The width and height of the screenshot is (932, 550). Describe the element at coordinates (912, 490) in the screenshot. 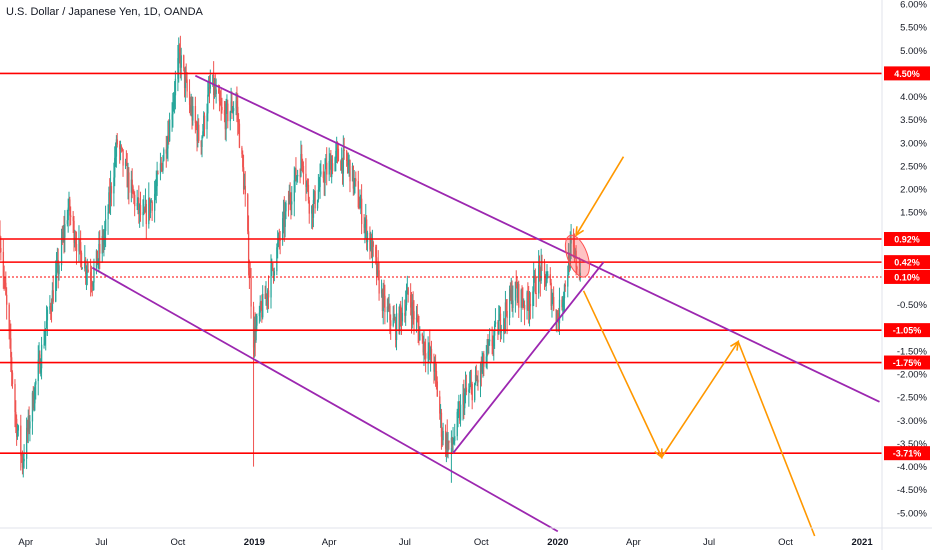

I see `y-tick-label: -4.50%` at that location.